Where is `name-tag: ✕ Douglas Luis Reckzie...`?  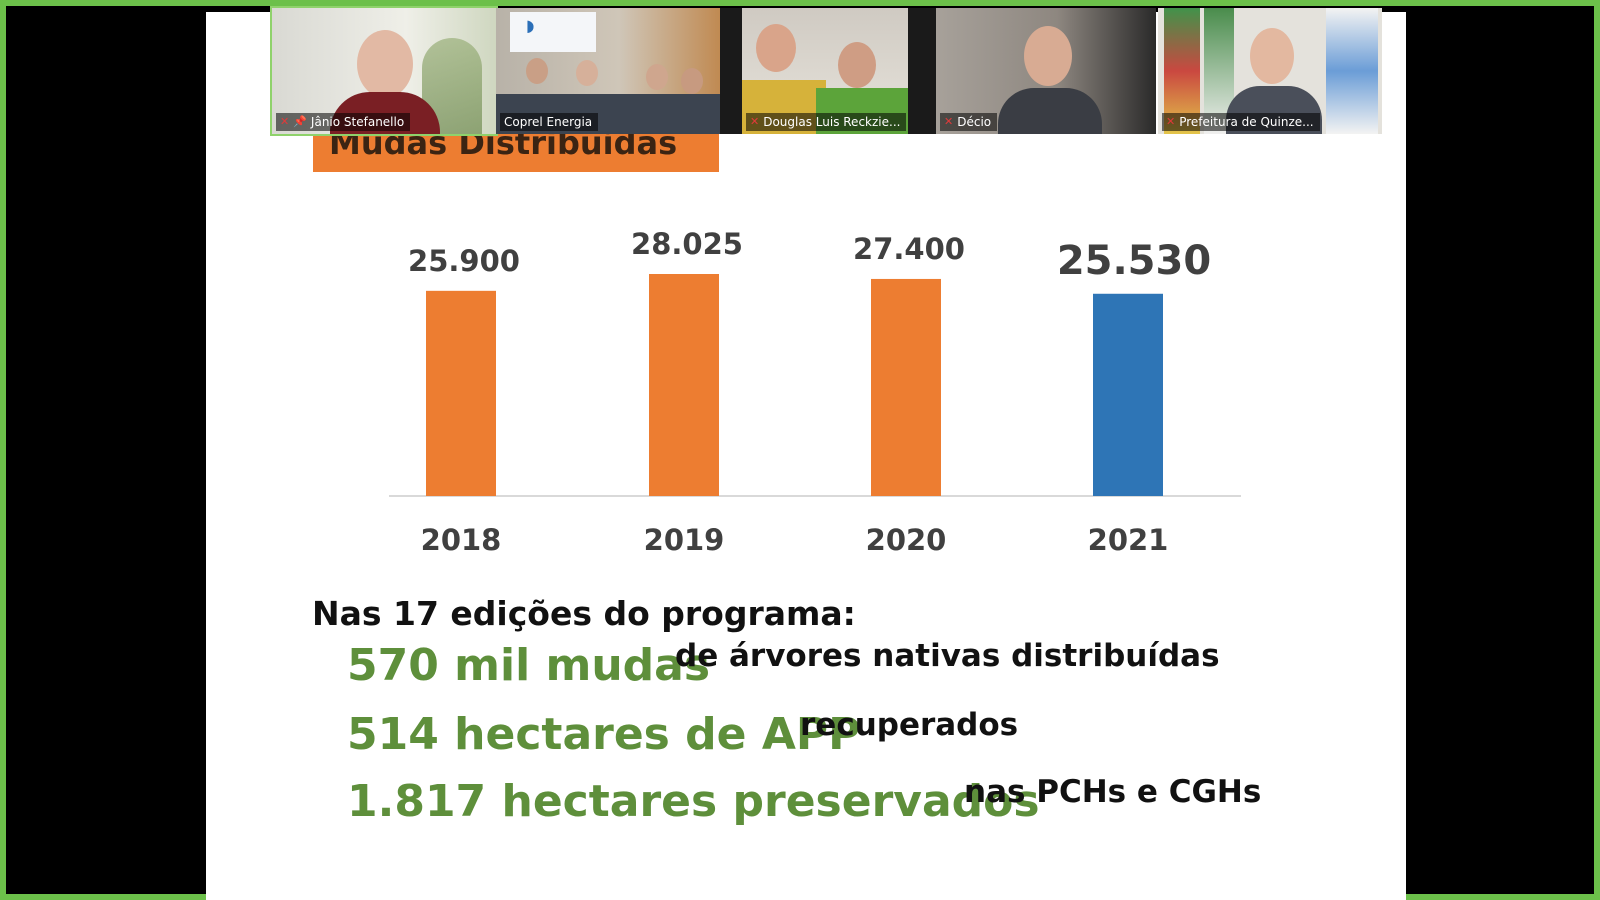 name-tag: ✕ Douglas Luis Reckzie... is located at coordinates (826, 122).